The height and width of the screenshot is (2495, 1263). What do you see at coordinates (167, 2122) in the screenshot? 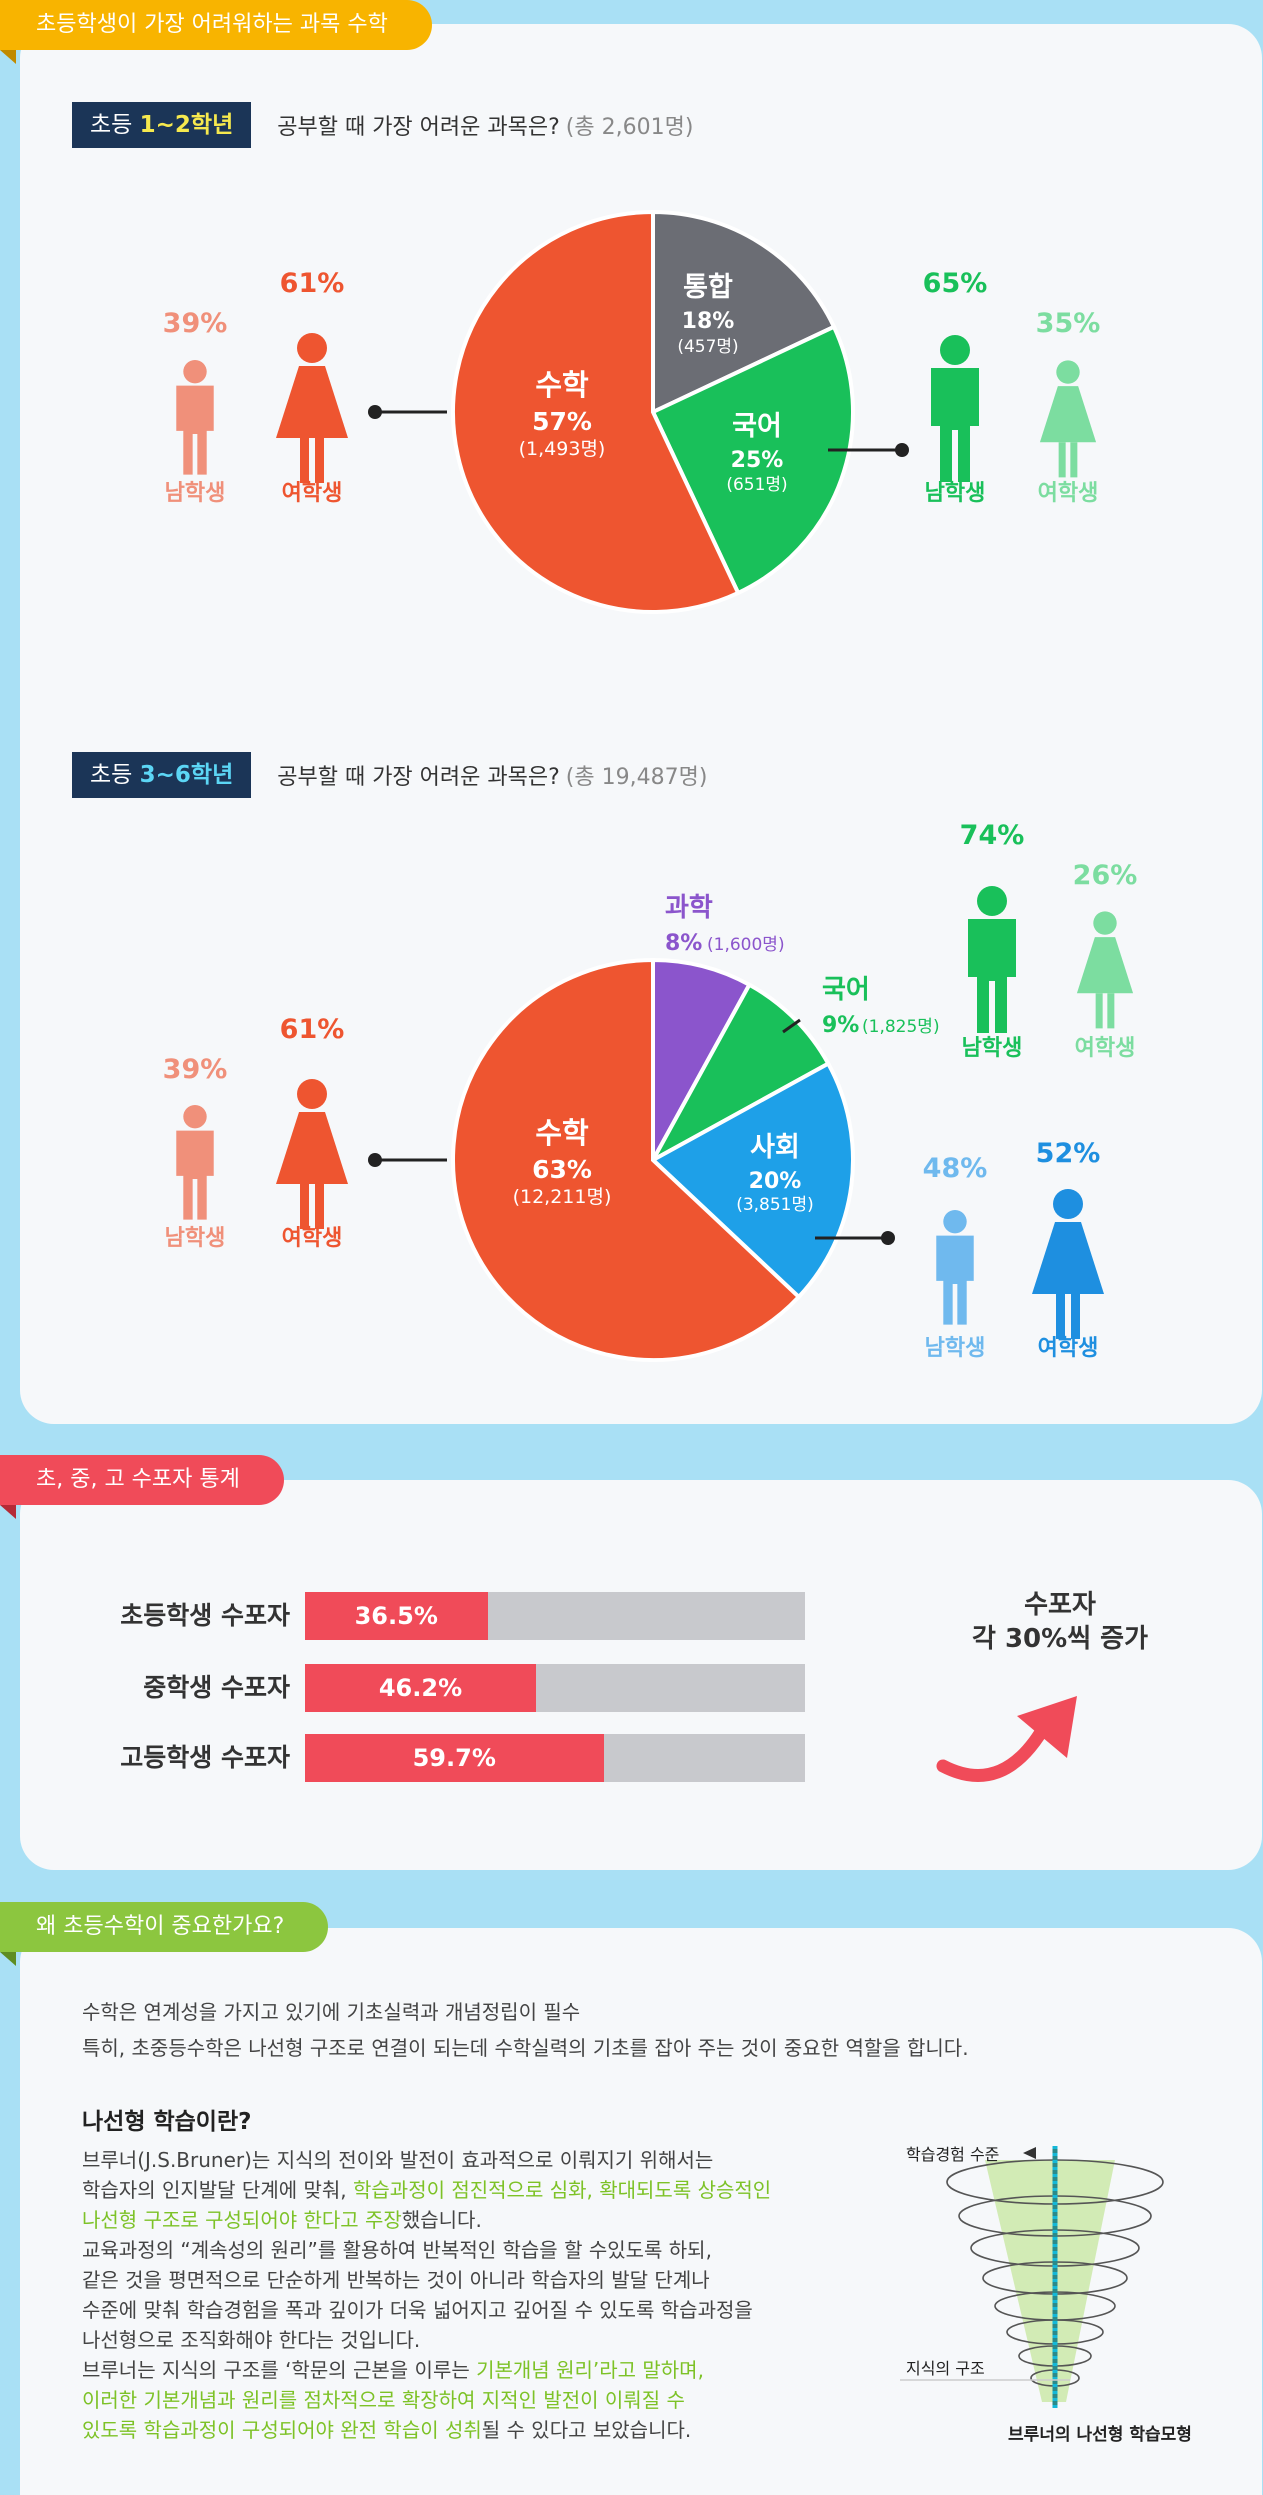
I see `spiral-heading: 나선형 학습이란?` at bounding box center [167, 2122].